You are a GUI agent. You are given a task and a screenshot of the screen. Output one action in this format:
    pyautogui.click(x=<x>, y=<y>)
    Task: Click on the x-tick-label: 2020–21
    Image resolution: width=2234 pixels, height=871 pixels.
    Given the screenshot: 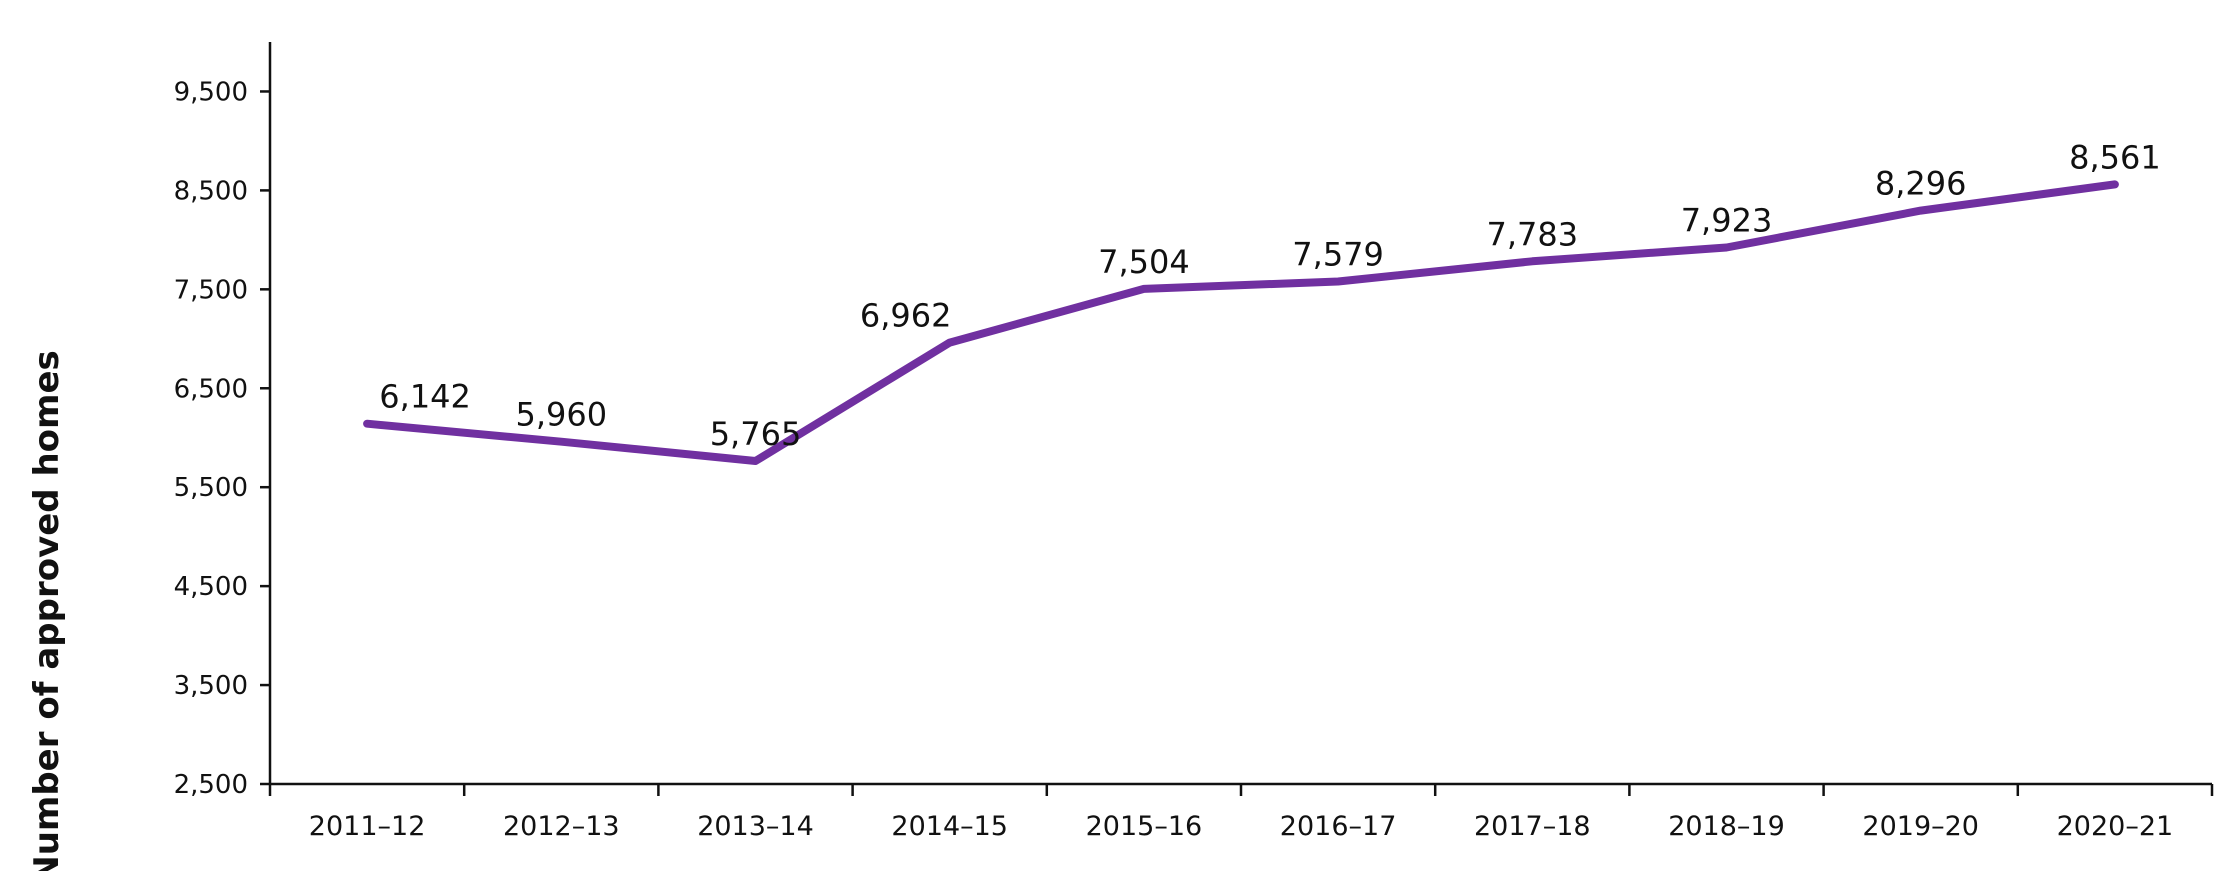 What is the action you would take?
    pyautogui.click(x=2115, y=826)
    